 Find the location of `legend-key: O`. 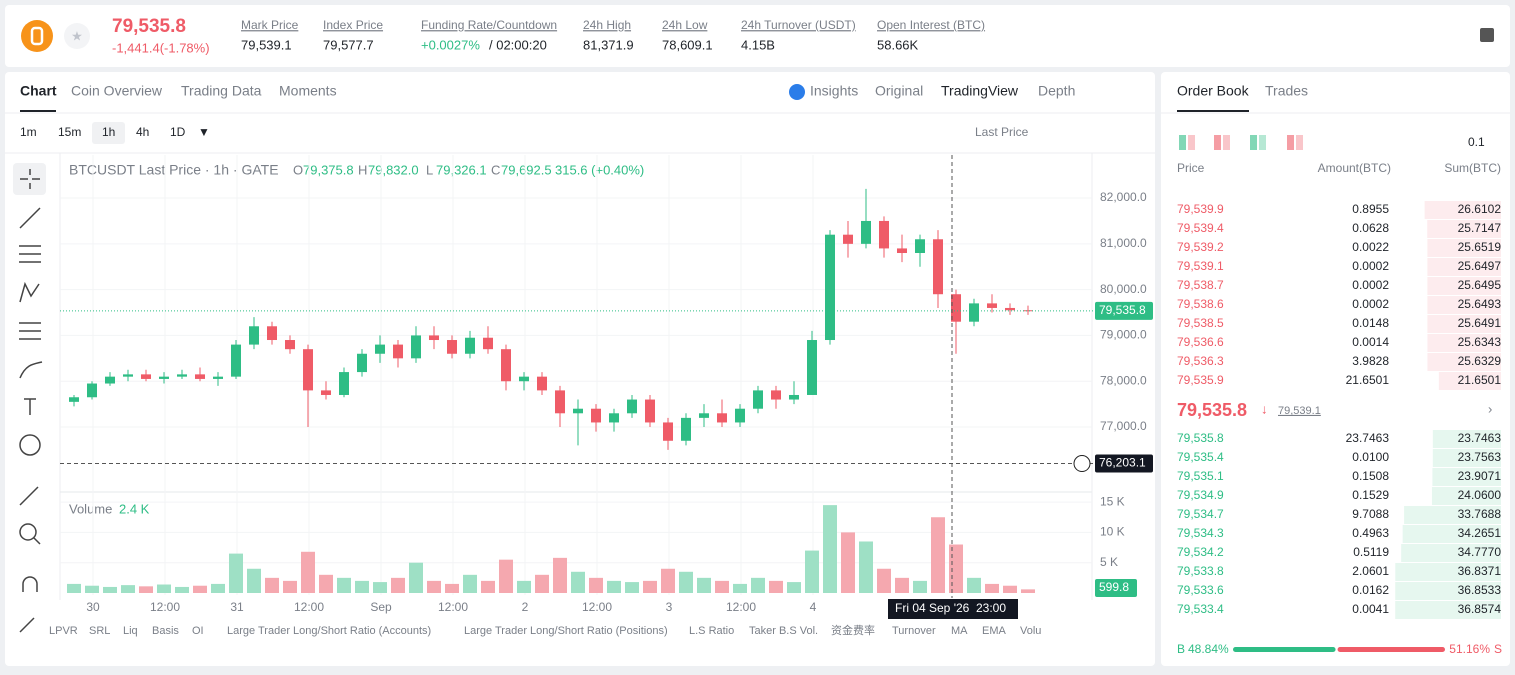

legend-key: O is located at coordinates (298, 169).